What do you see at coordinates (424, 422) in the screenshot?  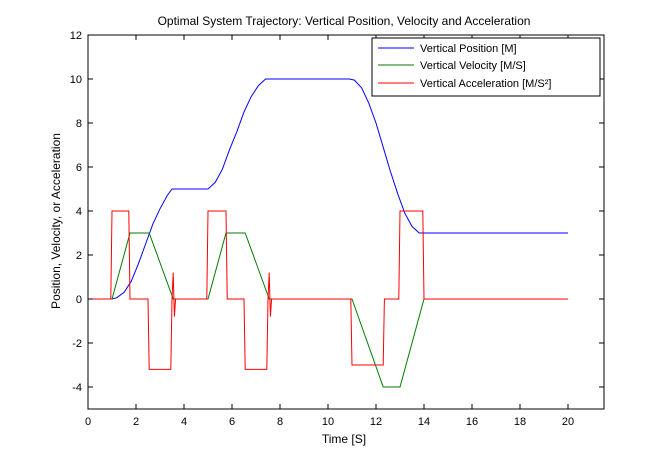 I see `x-tick-label: 14` at bounding box center [424, 422].